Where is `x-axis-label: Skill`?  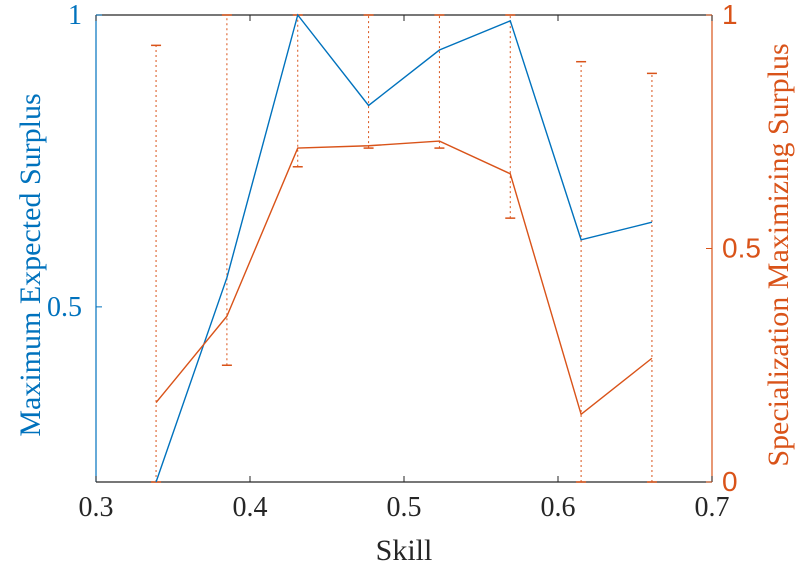 x-axis-label: Skill is located at coordinates (404, 549).